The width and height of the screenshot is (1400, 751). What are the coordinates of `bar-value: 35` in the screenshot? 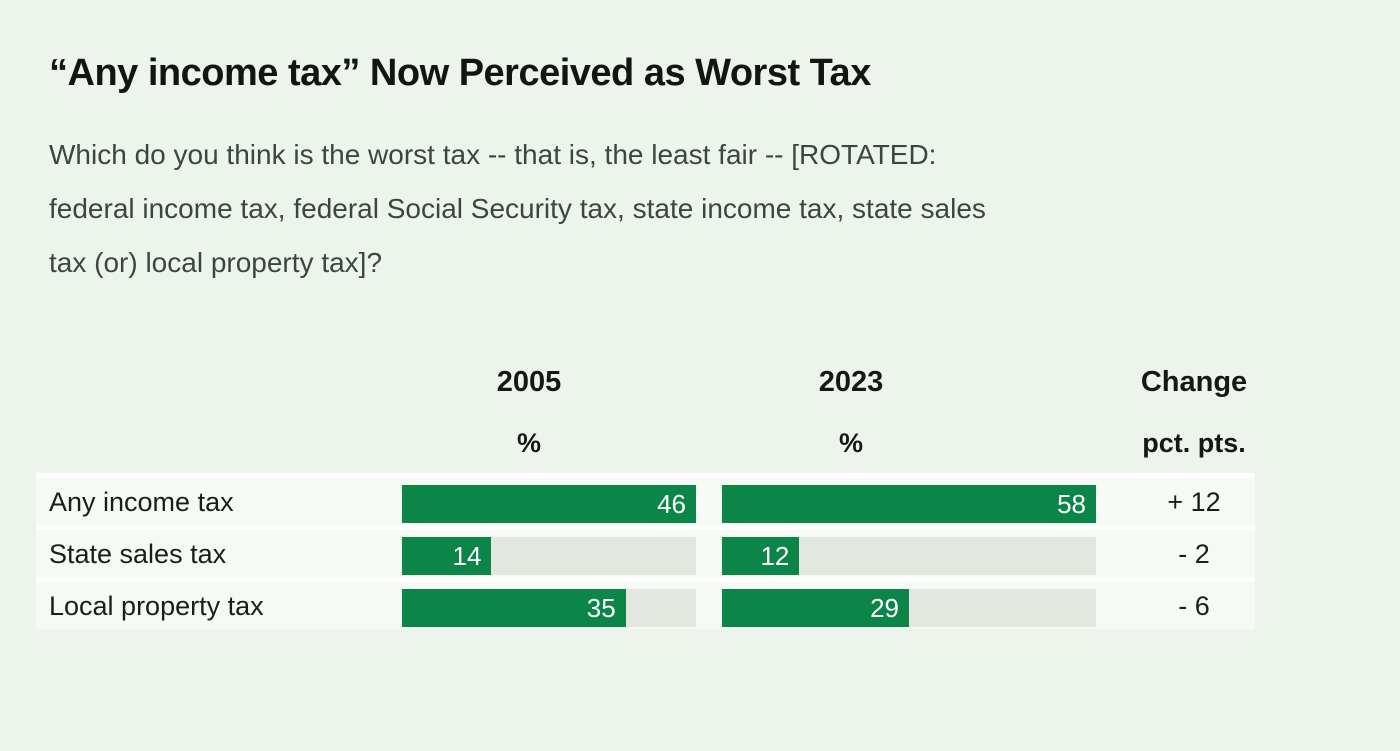 It's located at (601, 607).